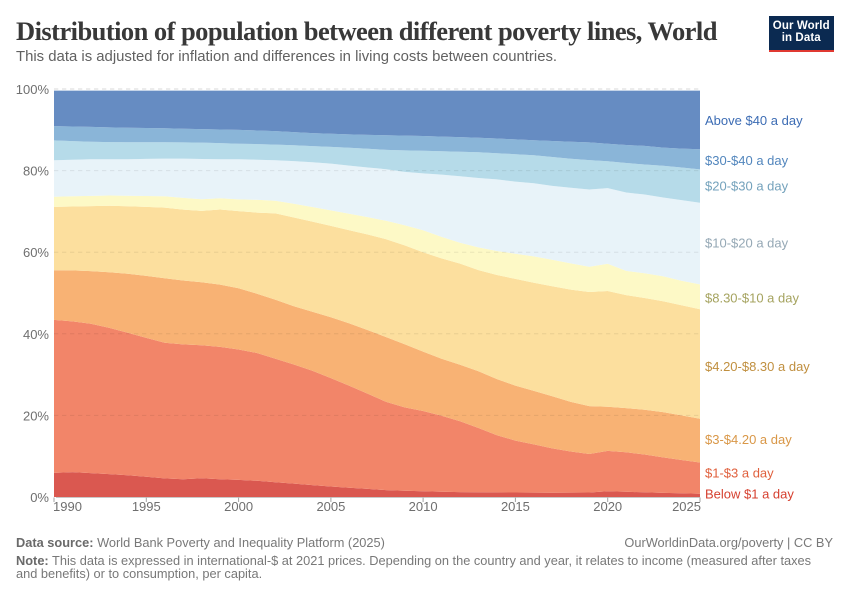 Image resolution: width=850 pixels, height=600 pixels. I want to click on svg-text: 1995, so click(146, 506).